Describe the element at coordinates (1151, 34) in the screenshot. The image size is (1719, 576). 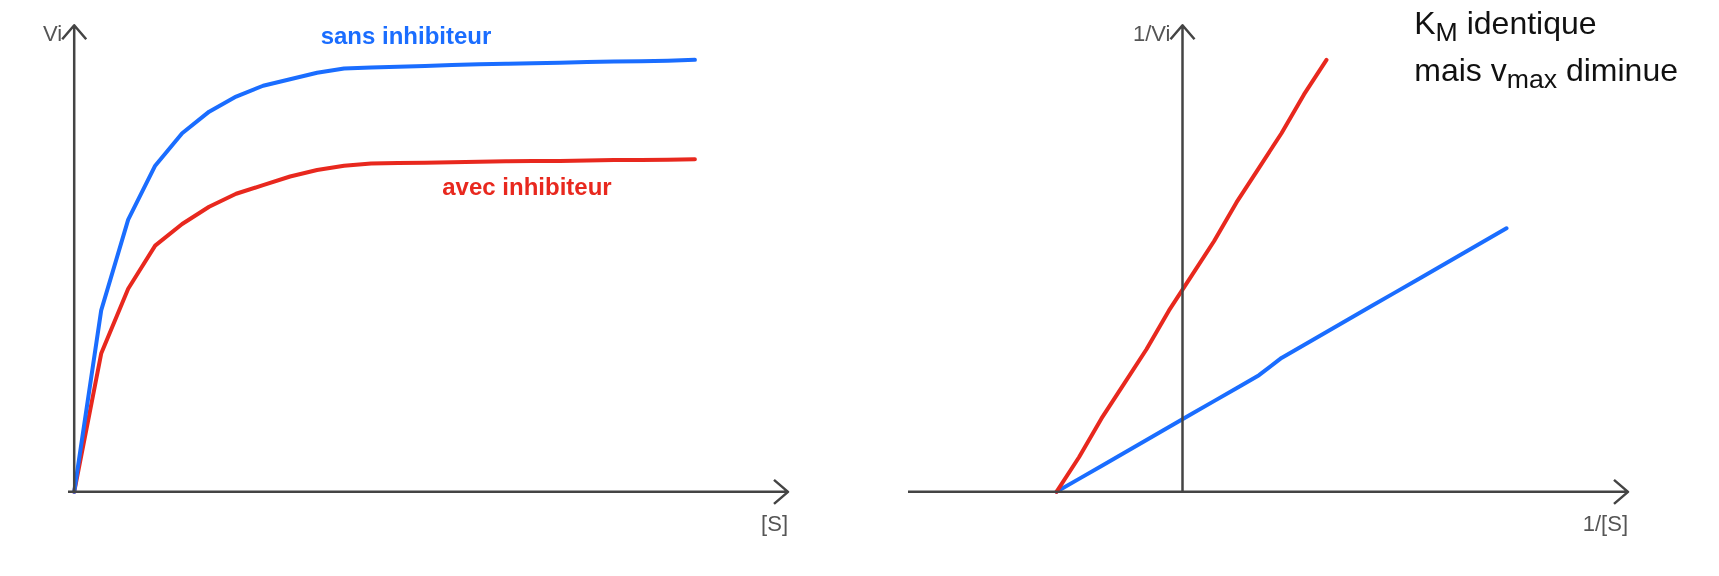
I see `y-axis-title: 1/Vi` at that location.